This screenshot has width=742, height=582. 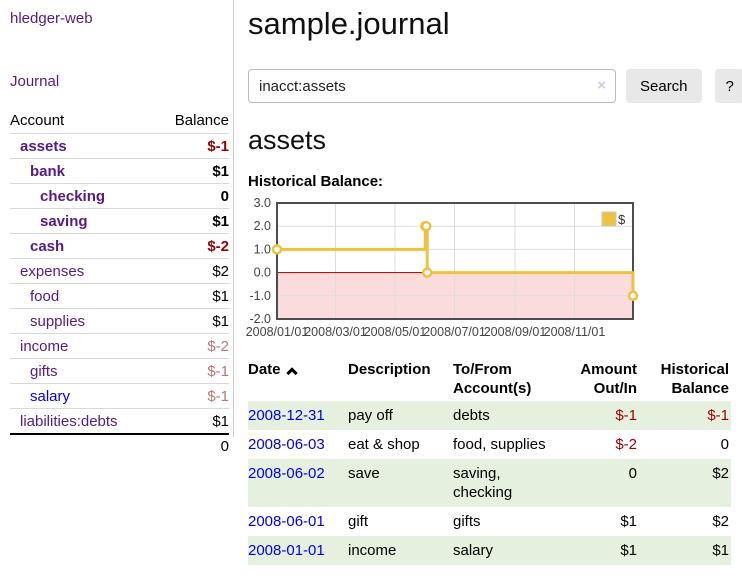 I want to click on transaction-date-link: 2008-06-02, so click(x=286, y=473).